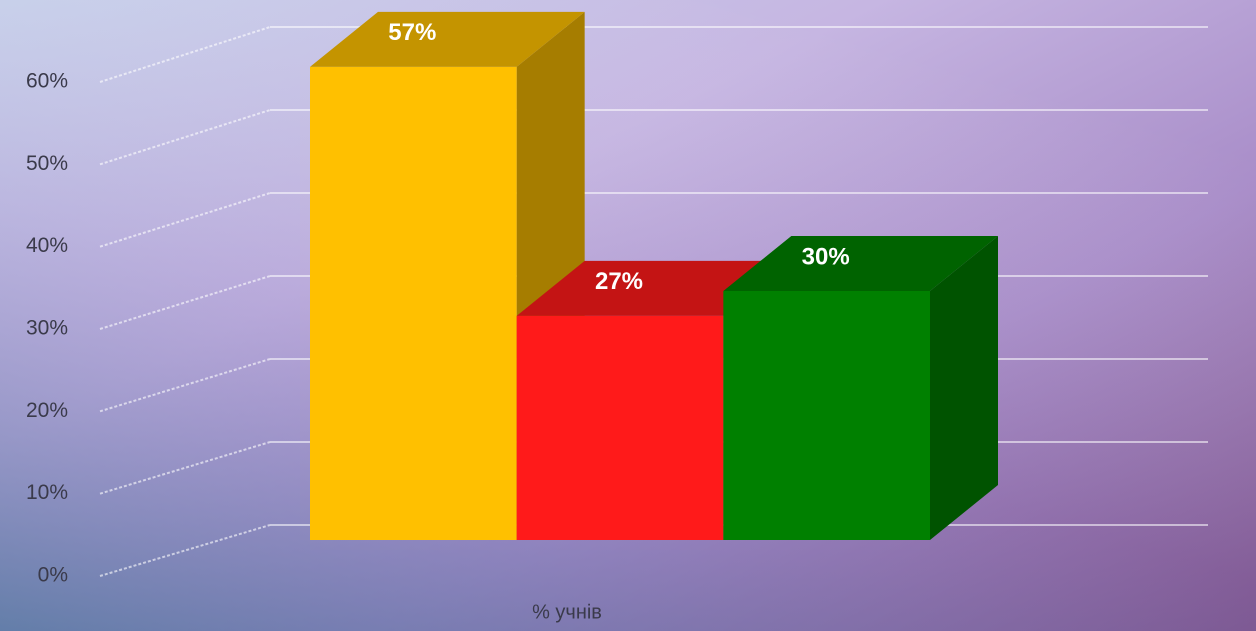 This screenshot has height=631, width=1256. Describe the element at coordinates (53, 575) in the screenshot. I see `y-tick-label: 0%` at that location.